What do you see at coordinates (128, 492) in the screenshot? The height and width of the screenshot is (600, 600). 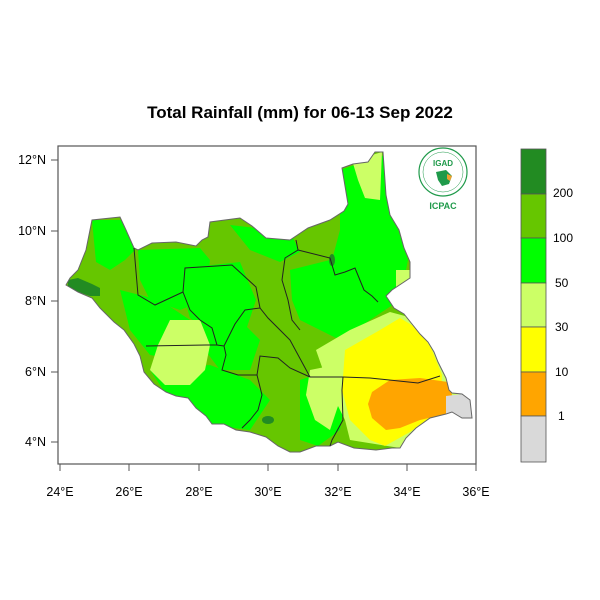 I see `x-tick-label: 26°E` at bounding box center [128, 492].